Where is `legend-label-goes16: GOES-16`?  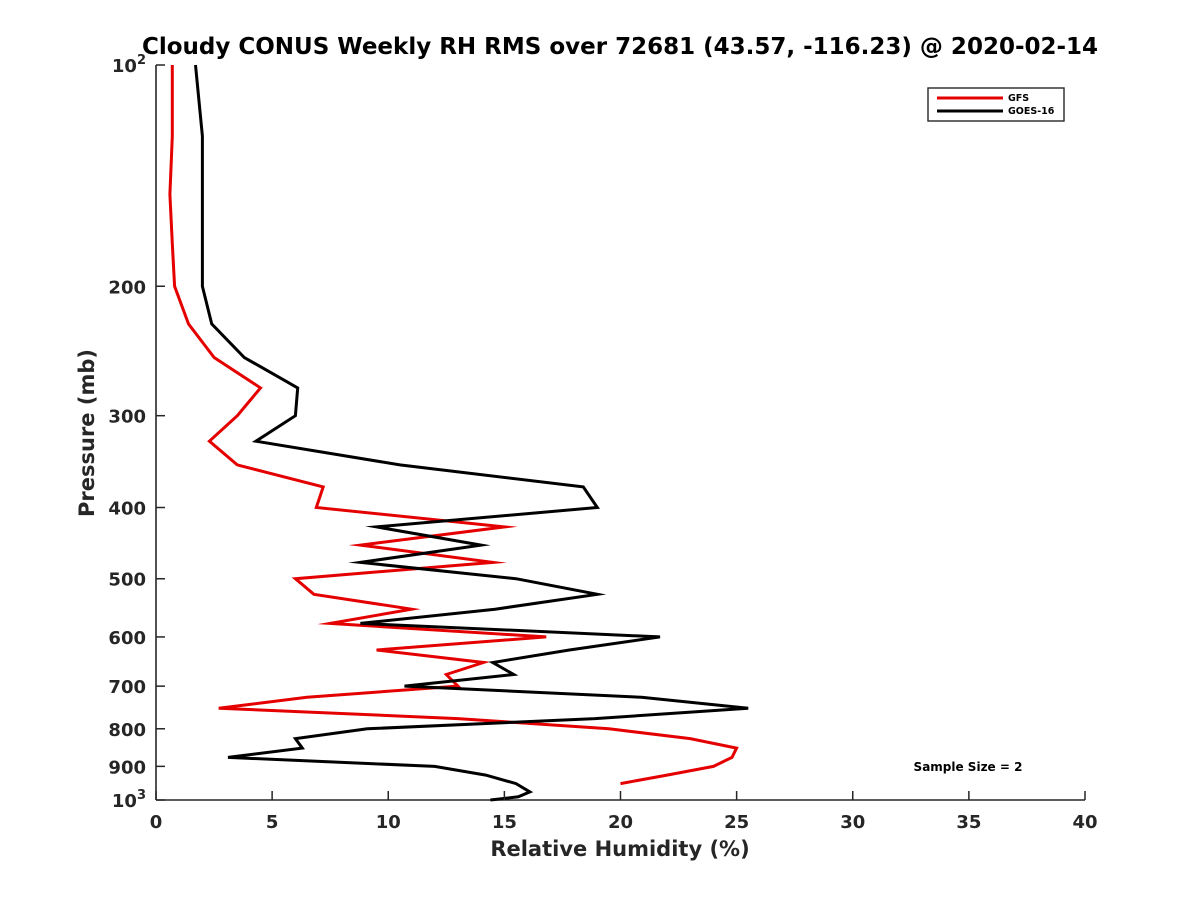
legend-label-goes16: GOES-16 is located at coordinates (1031, 111).